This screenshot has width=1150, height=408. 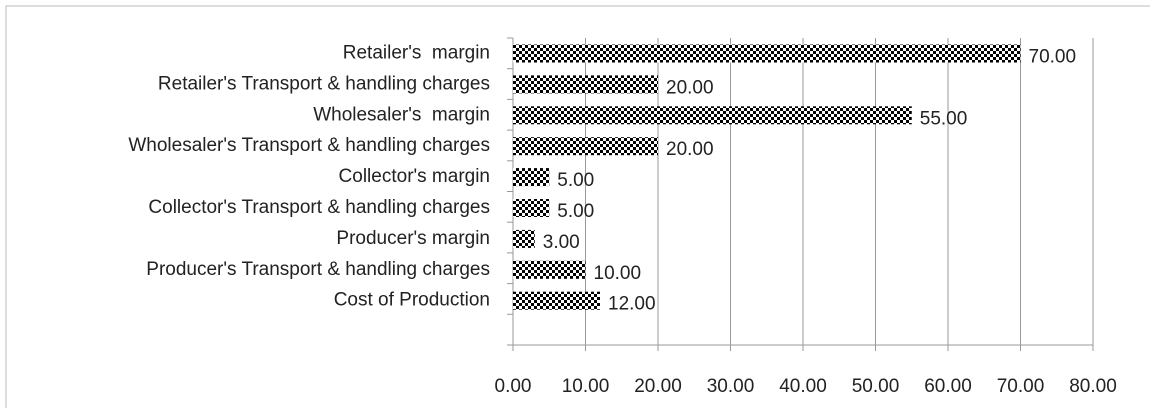 I want to click on value-label: 10.00, so click(x=618, y=273).